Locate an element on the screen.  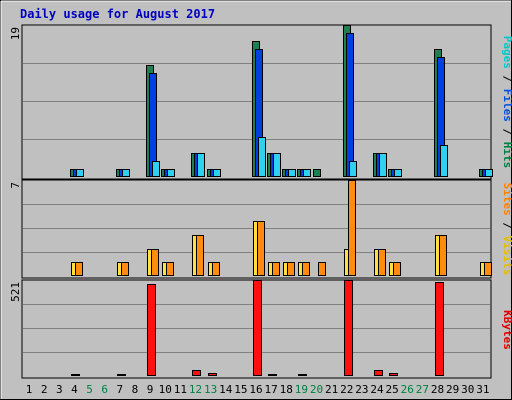
x-tick-label-day-6: 6 is located at coordinates (104, 389).